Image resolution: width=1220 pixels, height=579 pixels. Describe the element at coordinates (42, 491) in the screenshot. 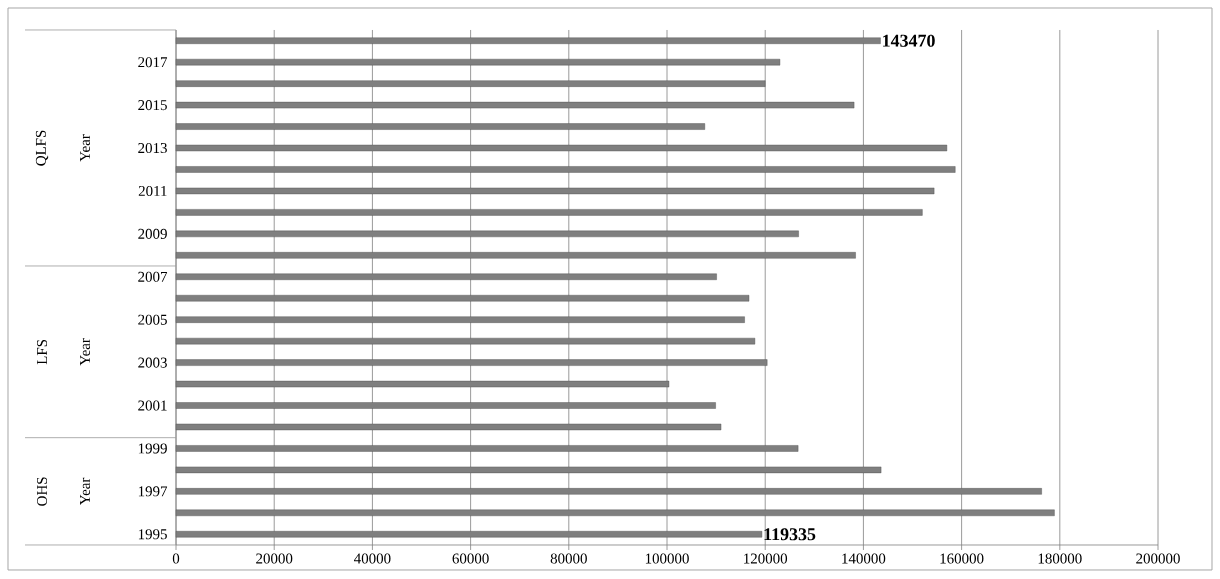

I see `text: OHS` at that location.